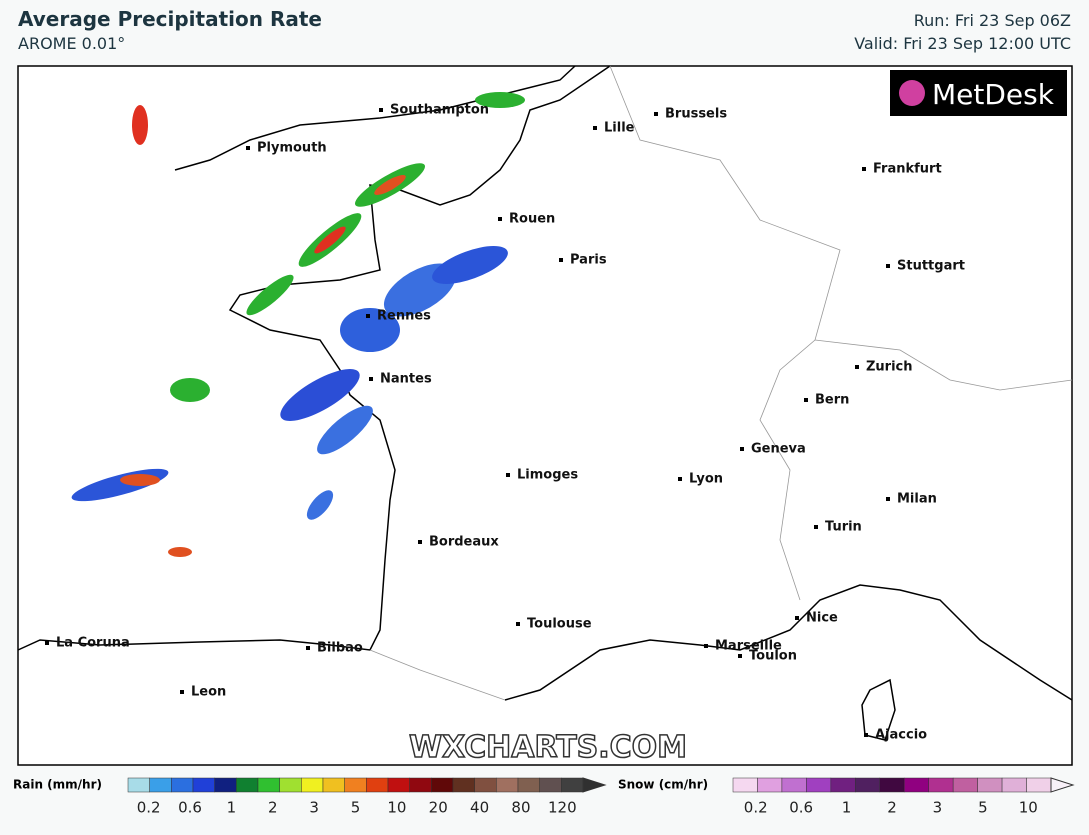 The height and width of the screenshot is (835, 1089). I want to click on city-label: Stuttgart, so click(931, 266).